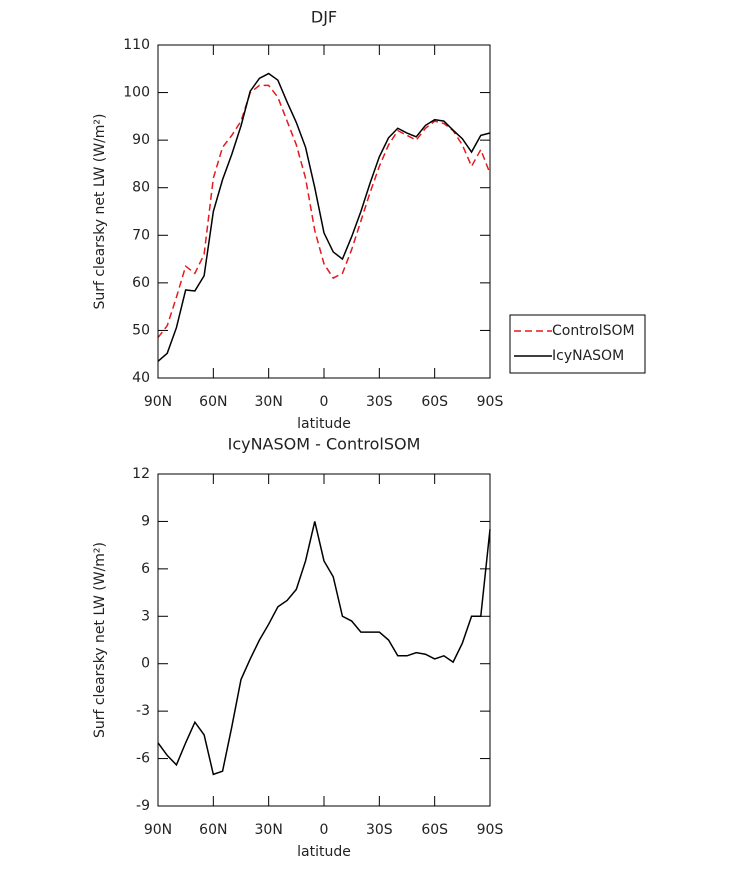 Image resolution: width=733 pixels, height=870 pixels. What do you see at coordinates (141, 188) in the screenshot?
I see `y-tick-label: 80` at bounding box center [141, 188].